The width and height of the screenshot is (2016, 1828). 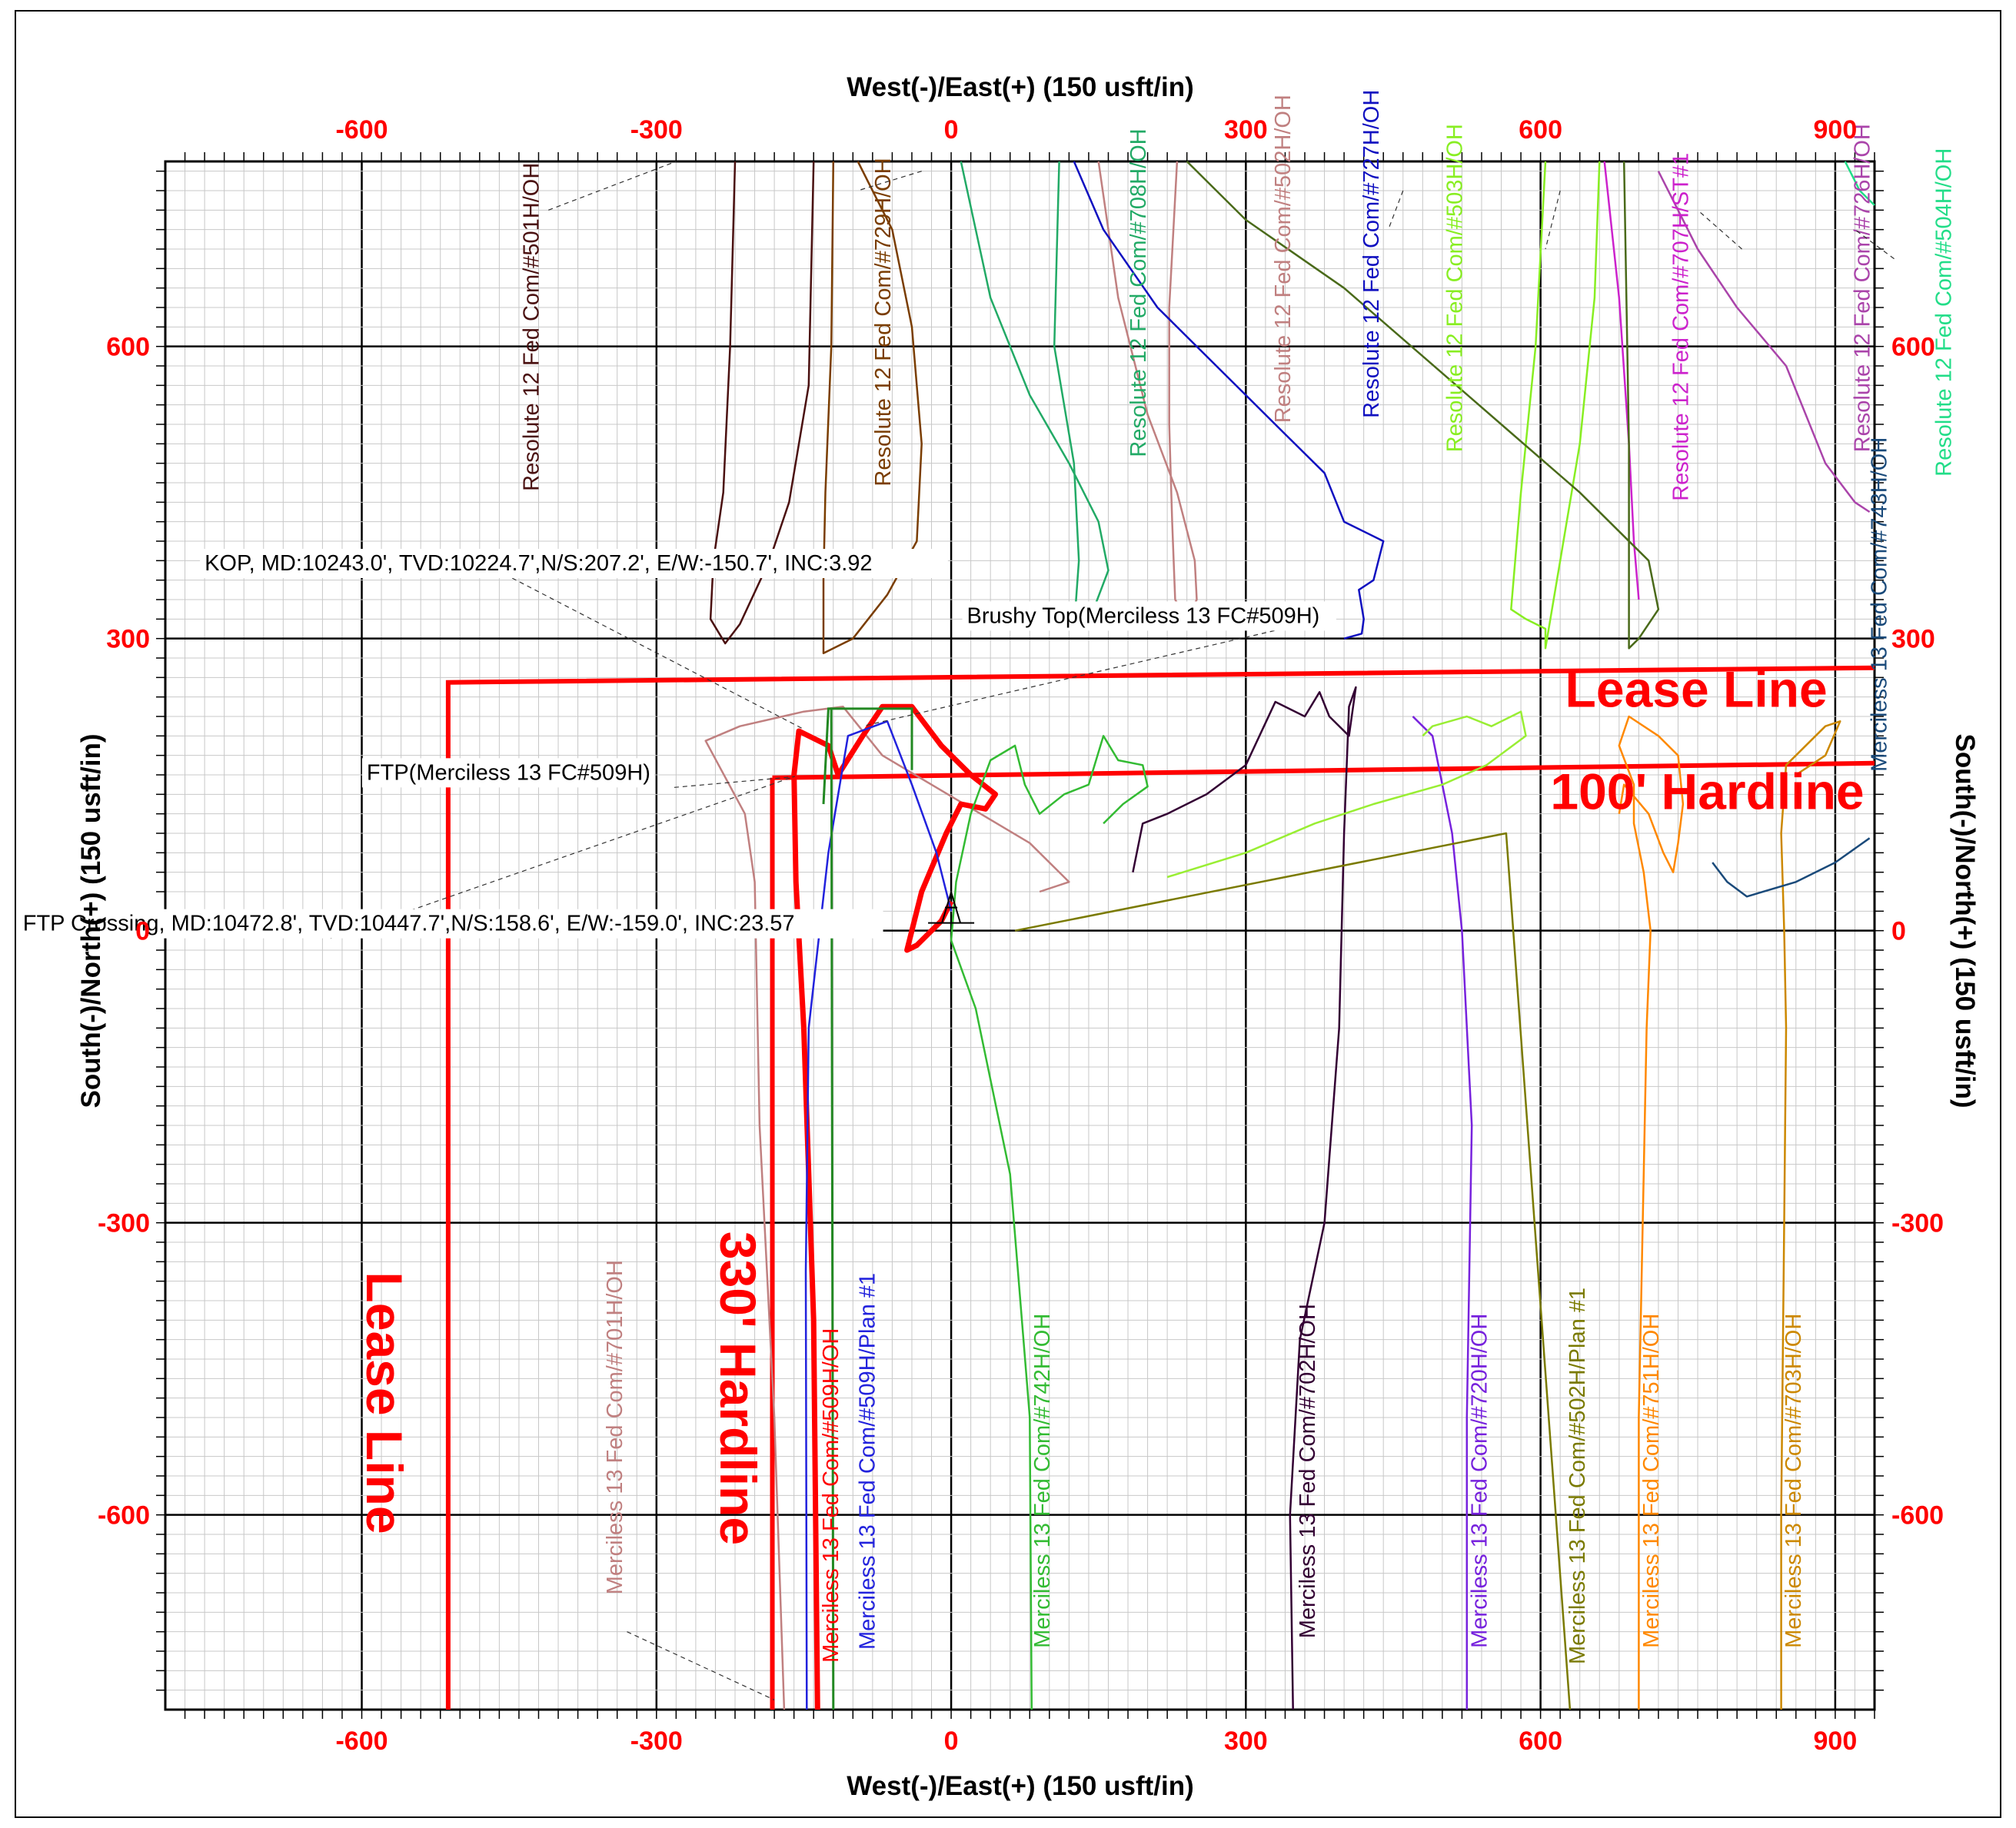 What do you see at coordinates (1540, 130) in the screenshot?
I see `x-tick-label-top: 600` at bounding box center [1540, 130].